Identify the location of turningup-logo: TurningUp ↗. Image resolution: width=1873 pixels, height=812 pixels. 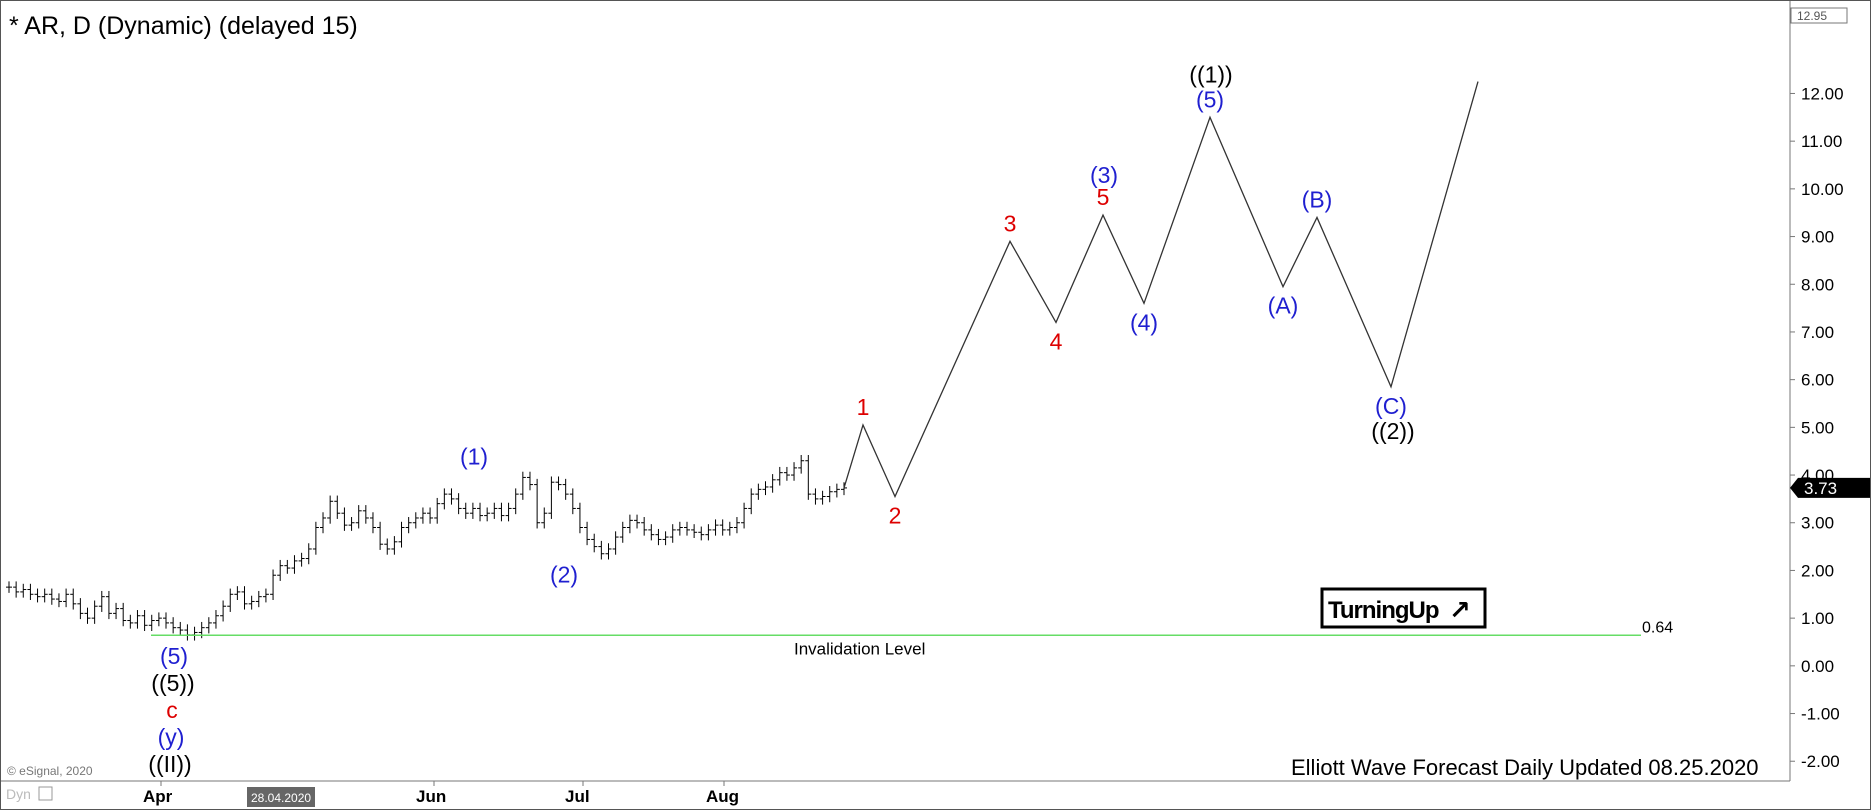
(1403, 608).